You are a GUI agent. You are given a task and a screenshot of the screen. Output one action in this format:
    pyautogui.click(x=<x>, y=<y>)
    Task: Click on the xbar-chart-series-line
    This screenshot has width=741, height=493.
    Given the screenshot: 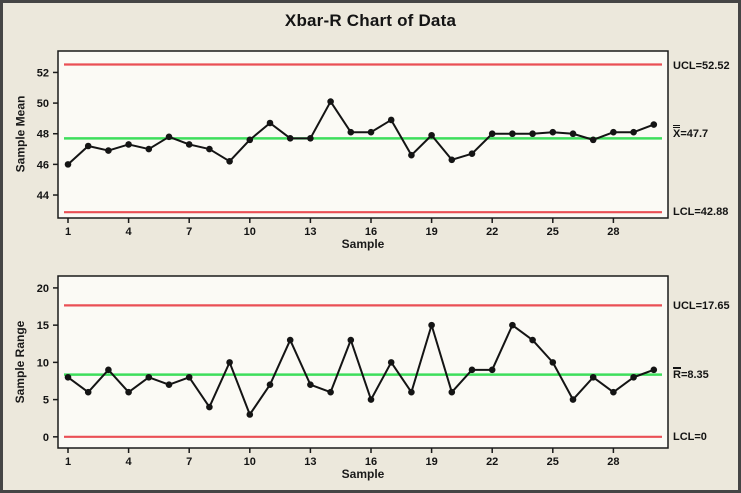 What is the action you would take?
    pyautogui.click(x=361, y=133)
    